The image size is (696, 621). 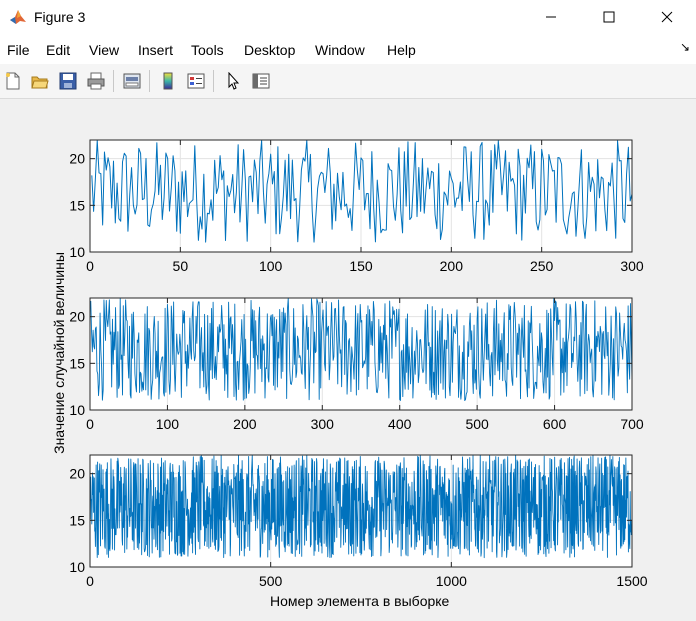 I want to click on print-preview-button, so click(x=132, y=81).